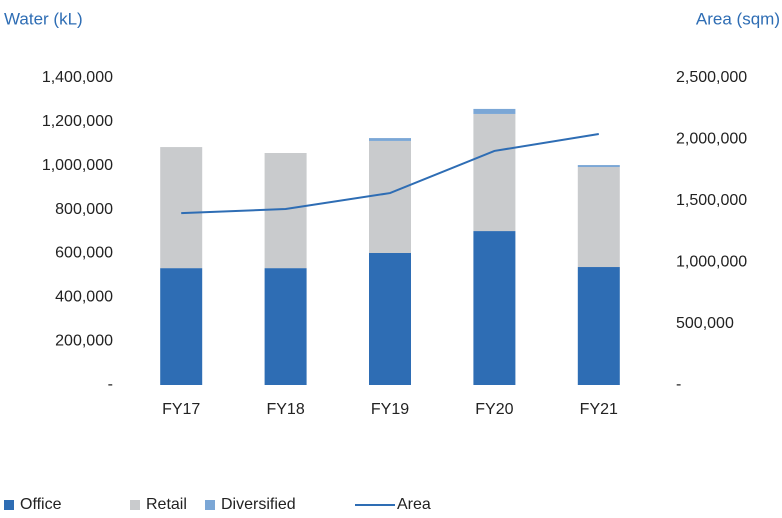 The image size is (782, 518). Describe the element at coordinates (414, 504) in the screenshot. I see `legend-label: Area` at that location.